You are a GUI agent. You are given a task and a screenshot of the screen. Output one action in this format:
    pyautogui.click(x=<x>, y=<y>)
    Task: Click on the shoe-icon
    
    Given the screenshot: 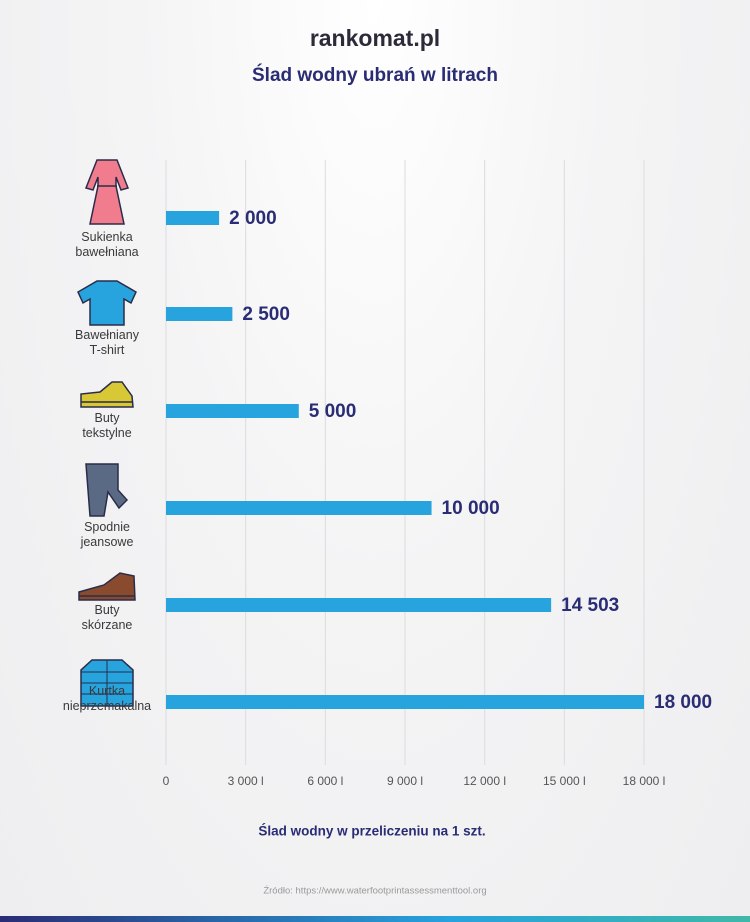 What is the action you would take?
    pyautogui.click(x=107, y=586)
    